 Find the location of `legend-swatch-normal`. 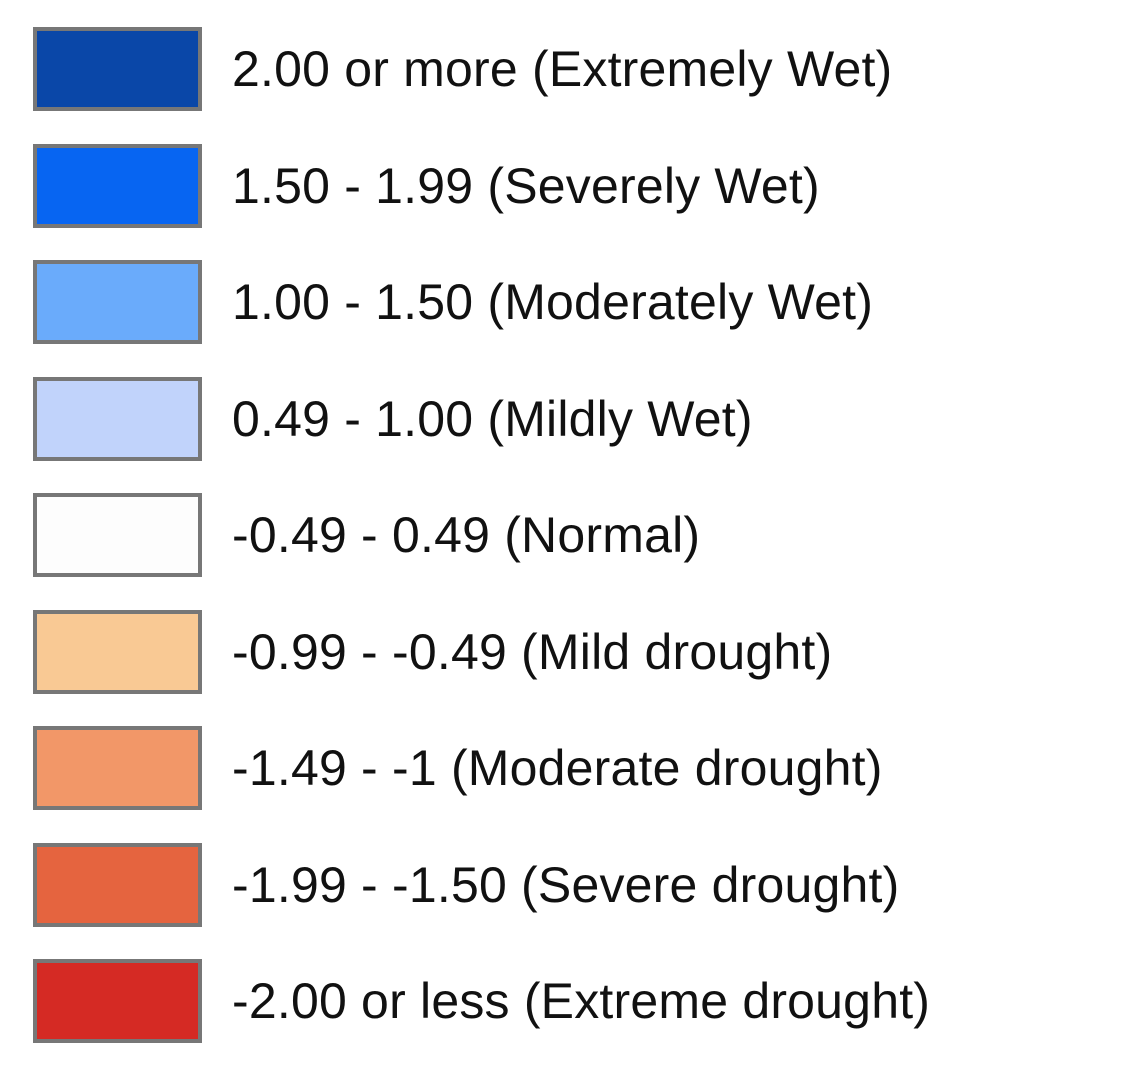

legend-swatch-normal is located at coordinates (117, 535).